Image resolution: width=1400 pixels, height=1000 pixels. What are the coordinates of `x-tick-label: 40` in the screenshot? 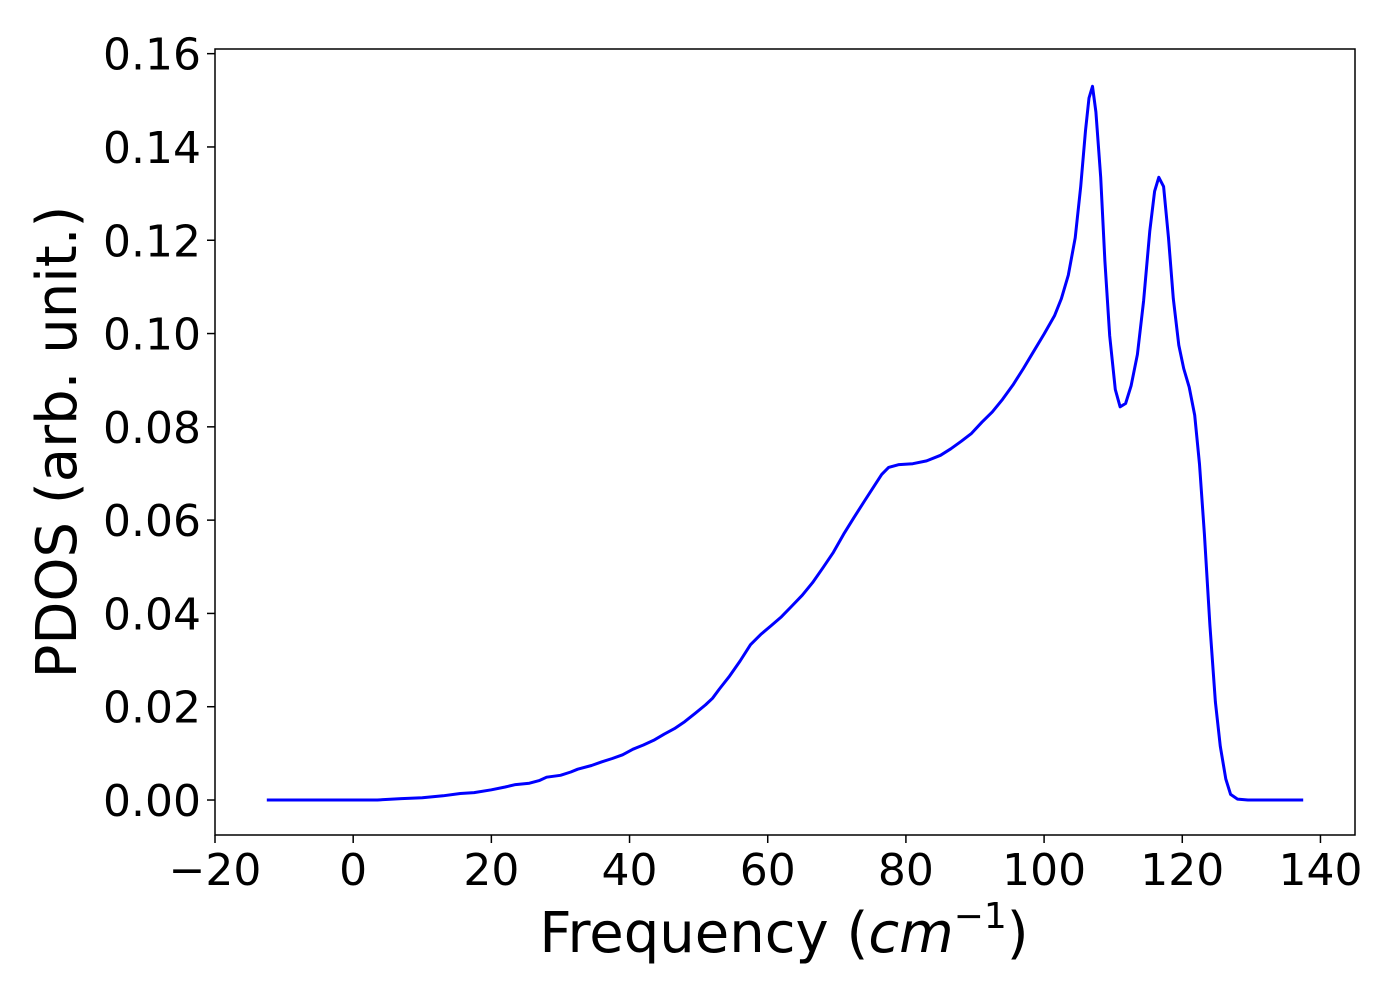 It's located at (630, 870).